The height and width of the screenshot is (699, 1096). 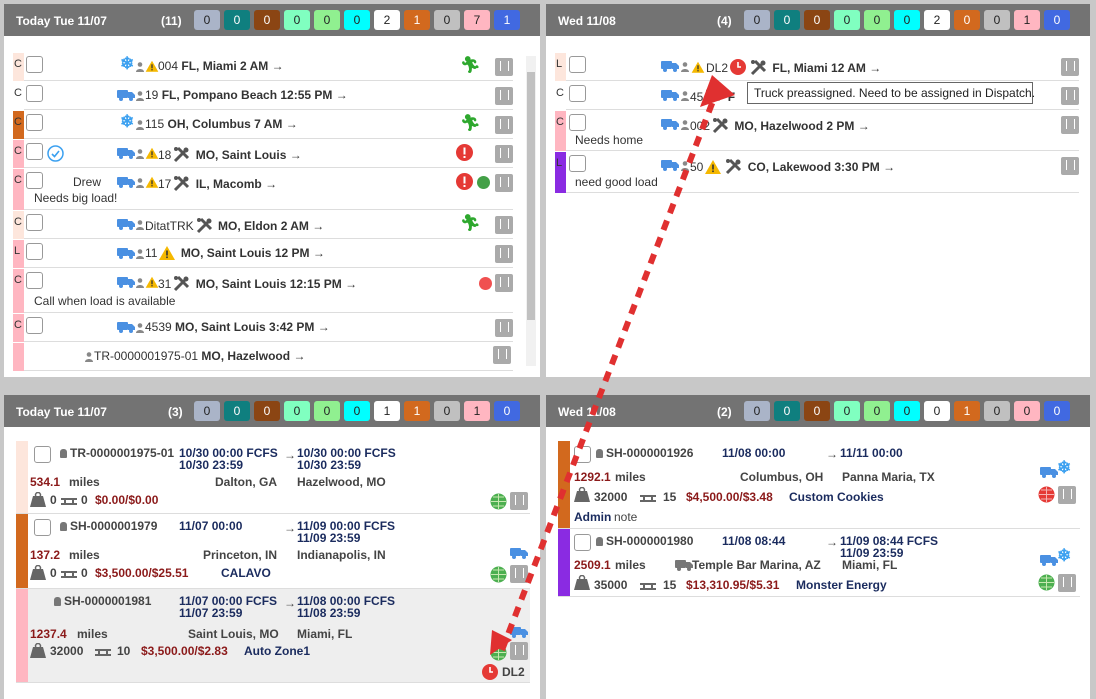 I want to click on truck-route: DL2 FL, Miami 12 AM →, so click(x=785, y=69).